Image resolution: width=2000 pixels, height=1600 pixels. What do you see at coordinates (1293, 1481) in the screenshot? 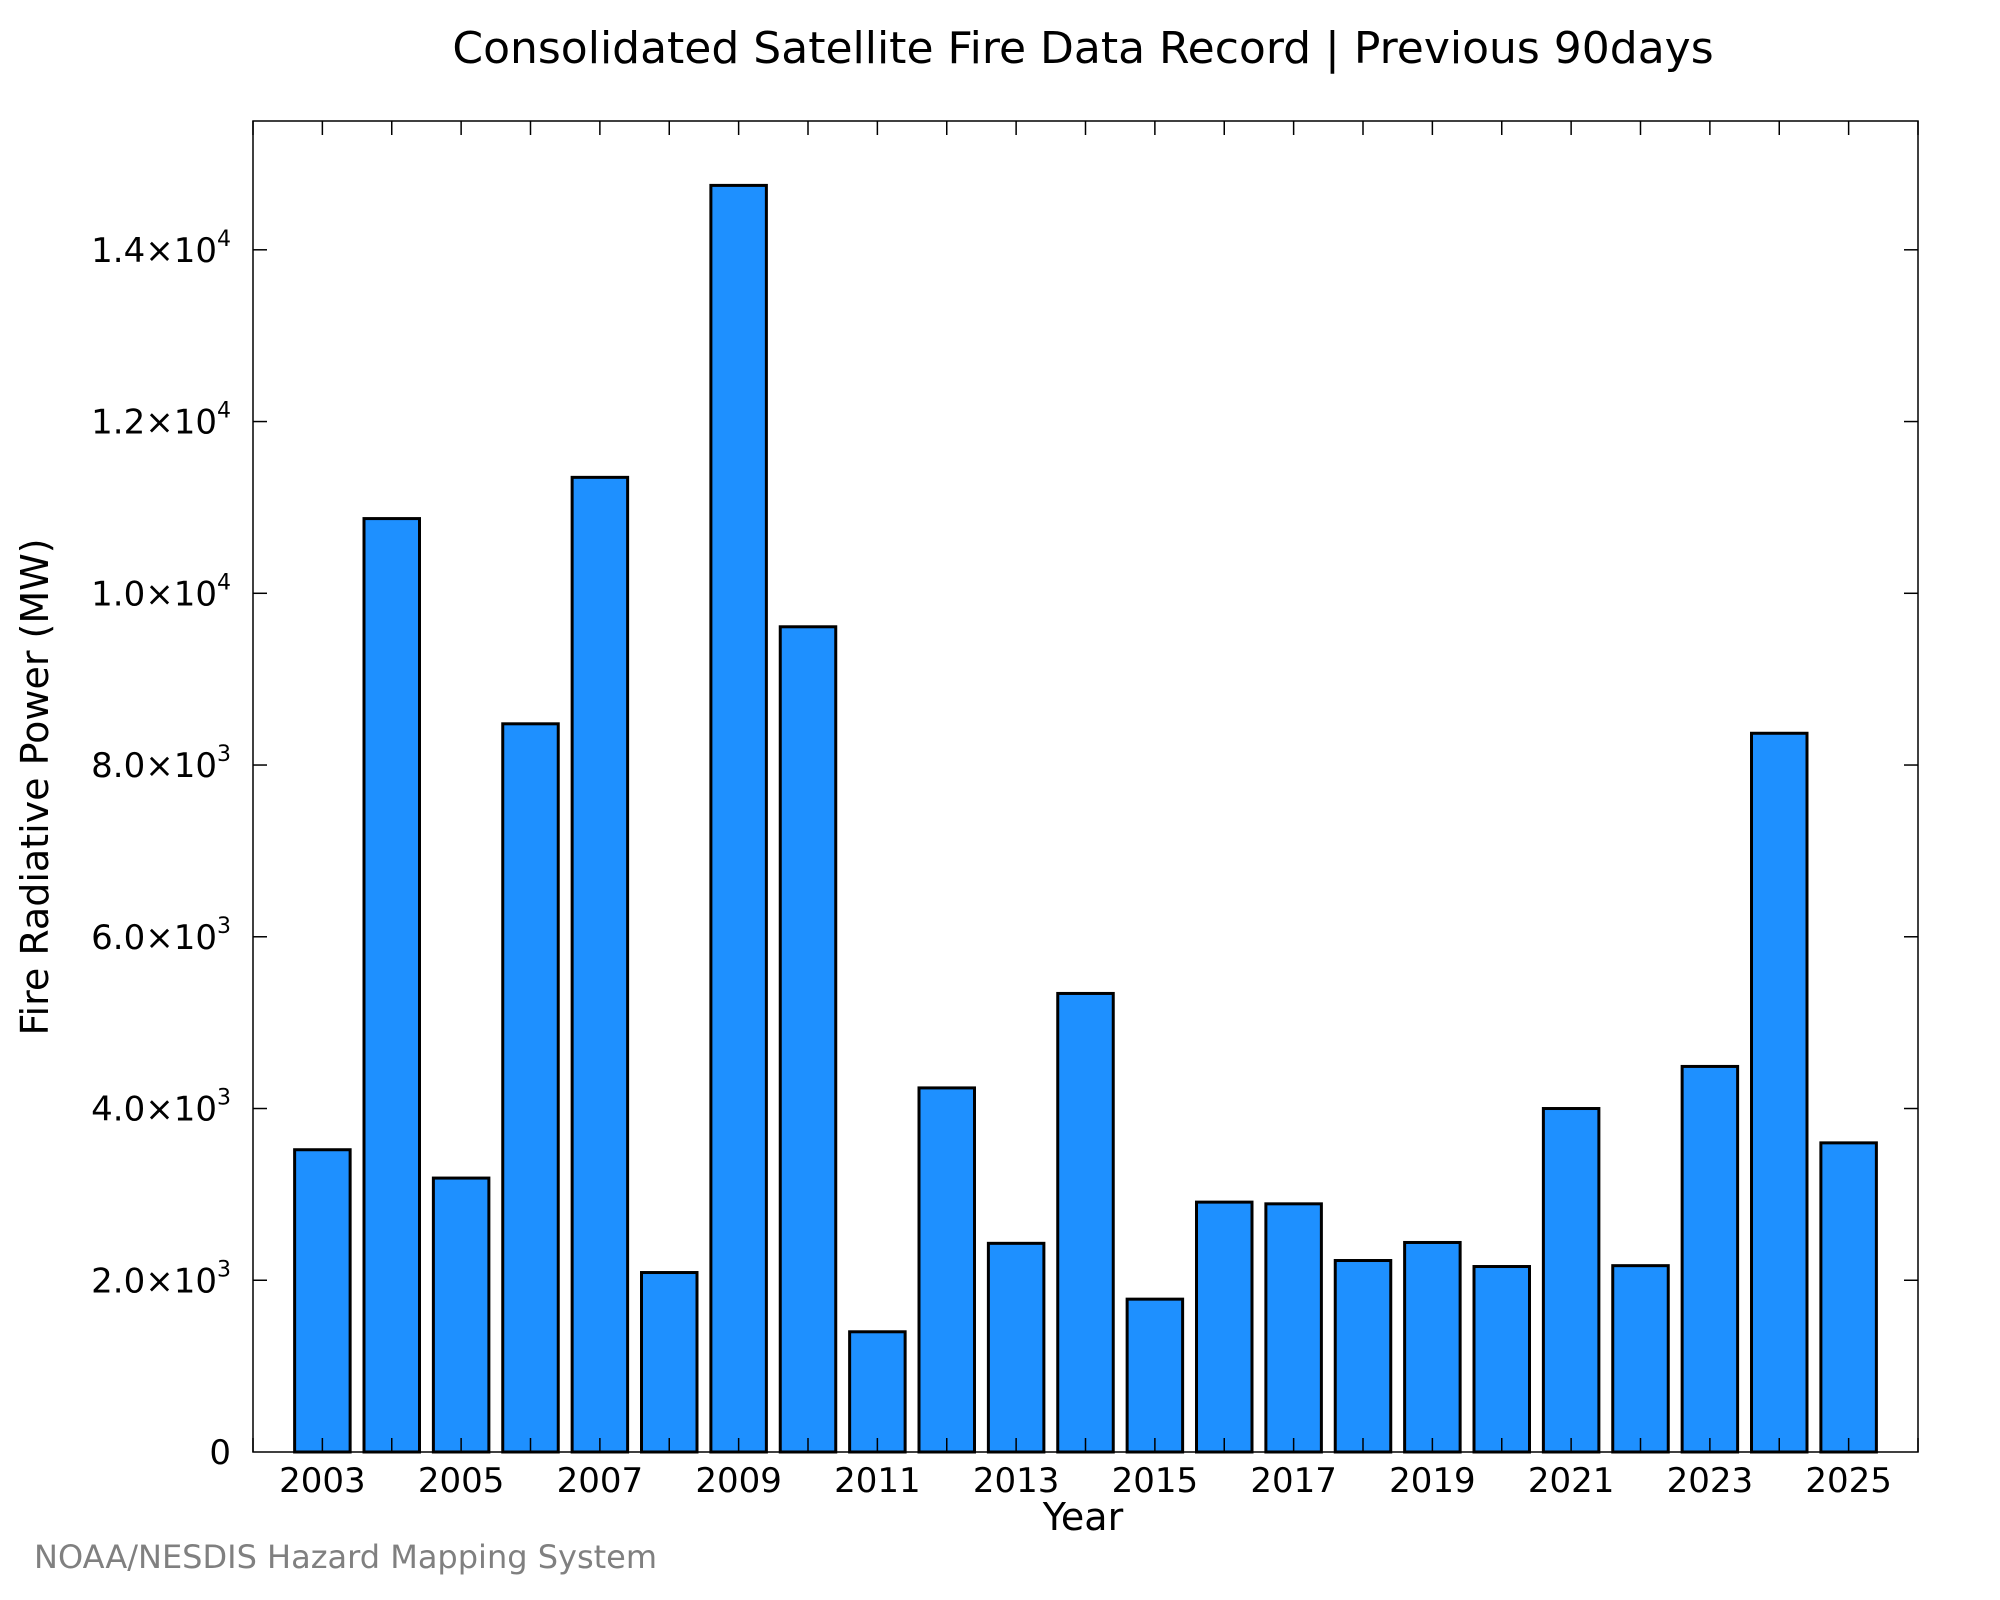
I see `x-tick-label: 2017` at bounding box center [1293, 1481].